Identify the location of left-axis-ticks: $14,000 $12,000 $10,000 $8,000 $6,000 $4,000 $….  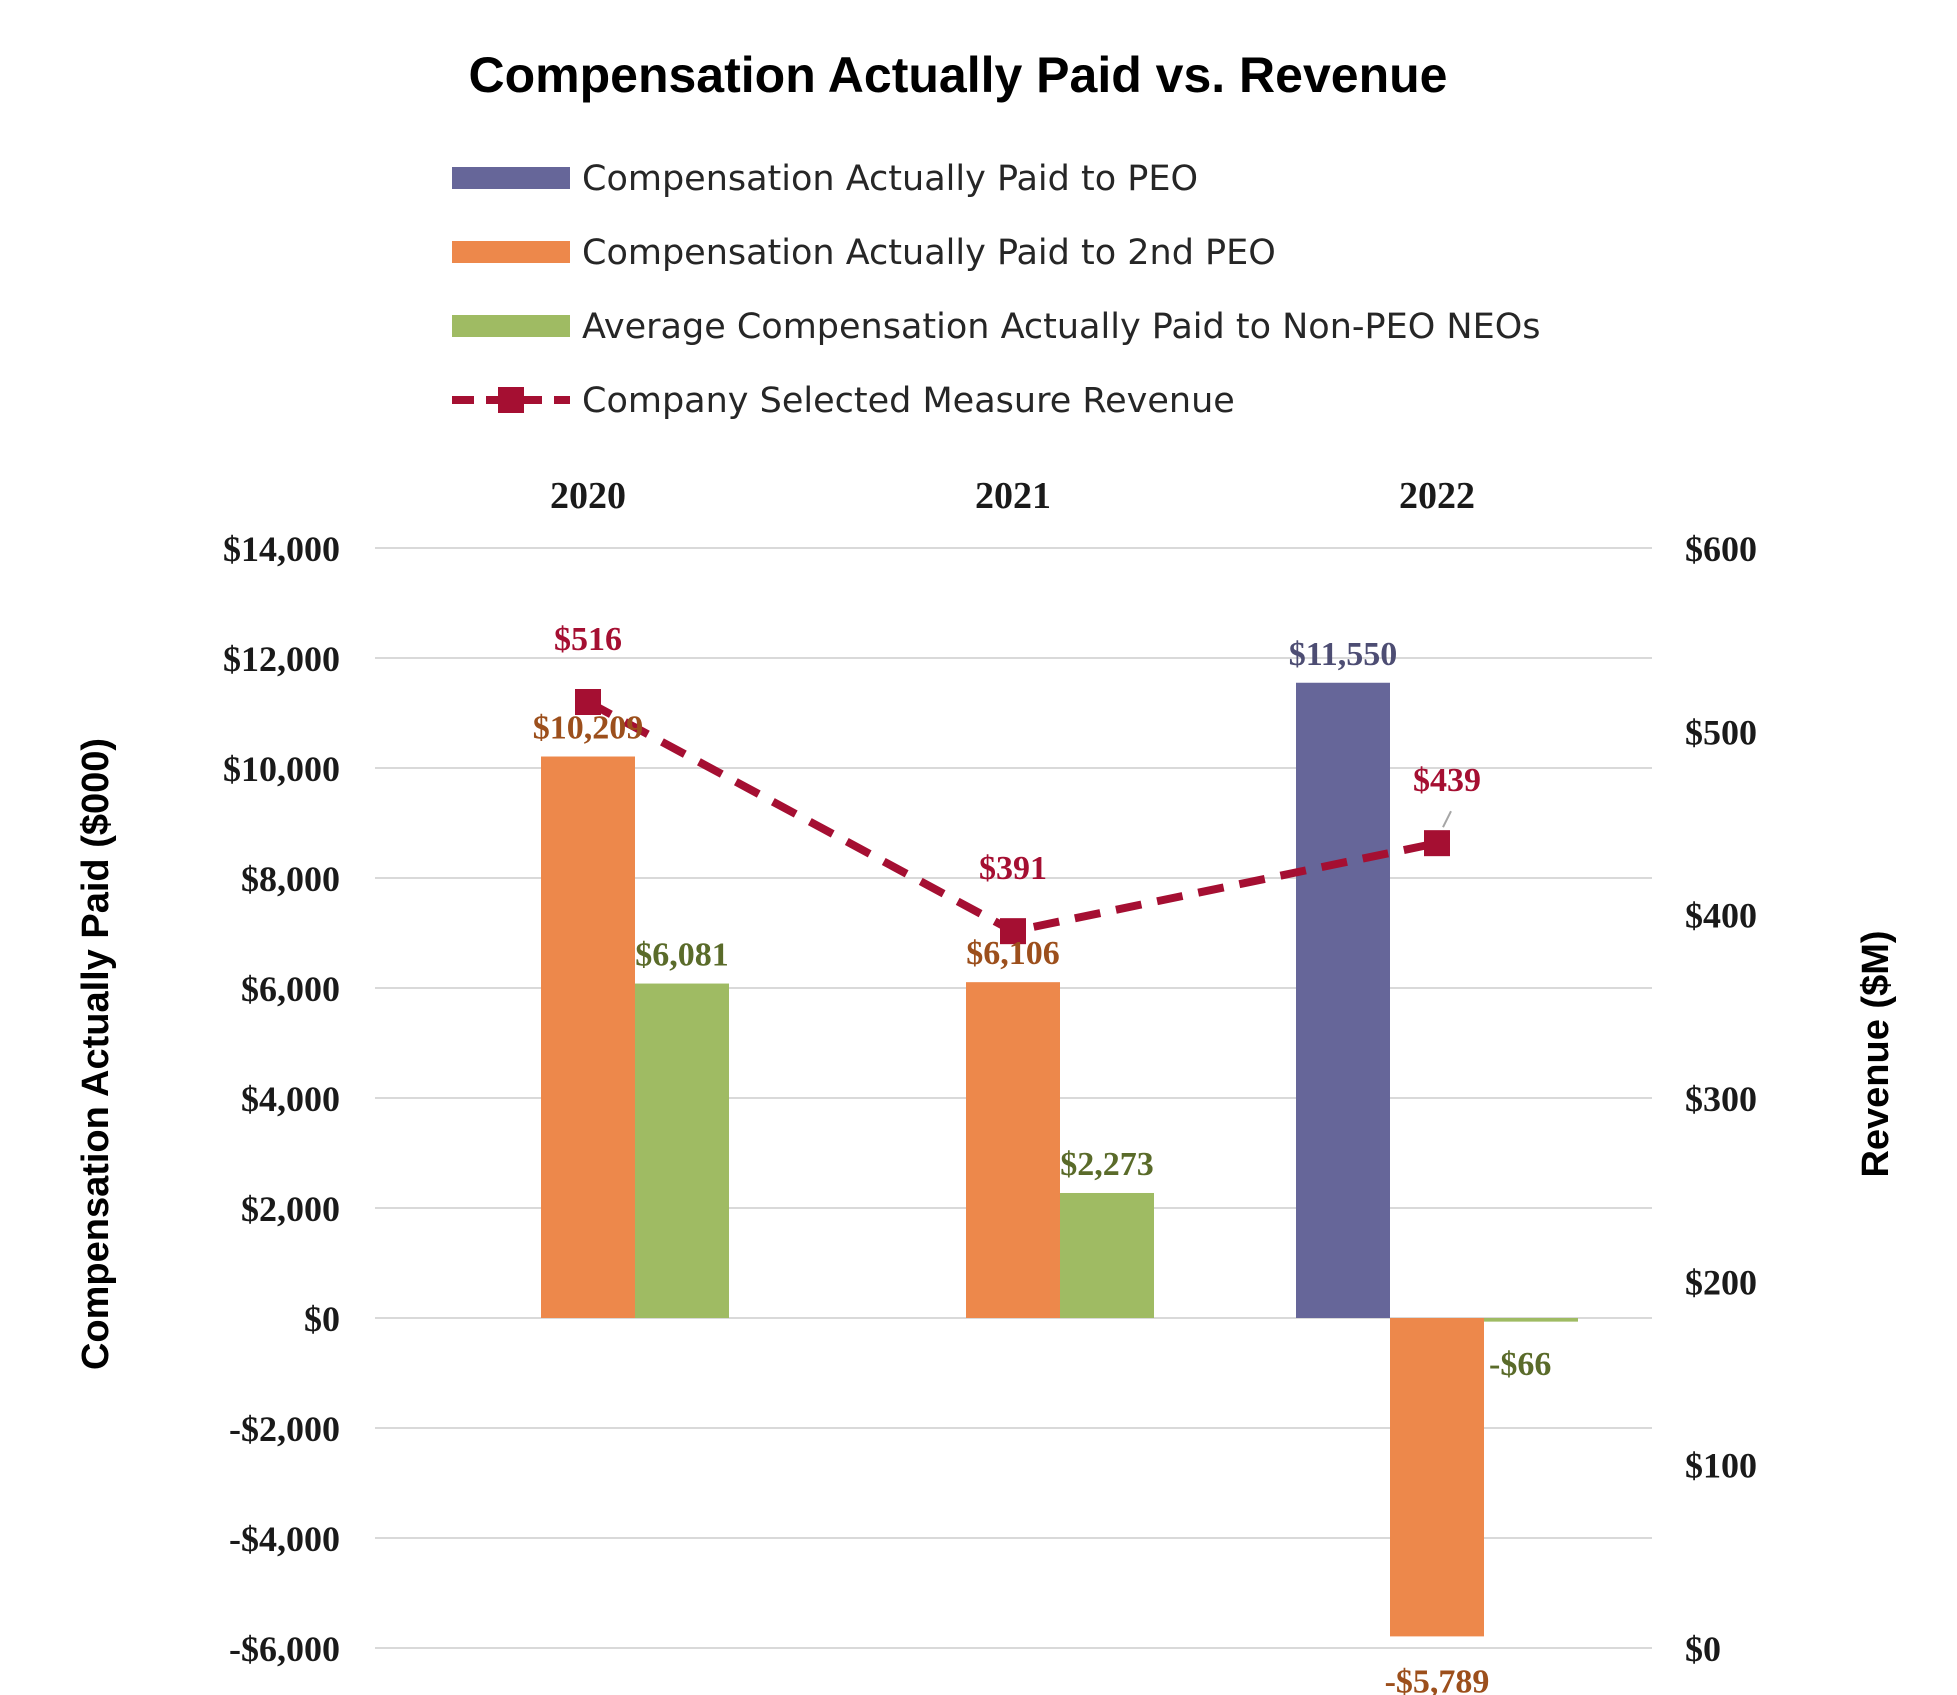
(281, 1099).